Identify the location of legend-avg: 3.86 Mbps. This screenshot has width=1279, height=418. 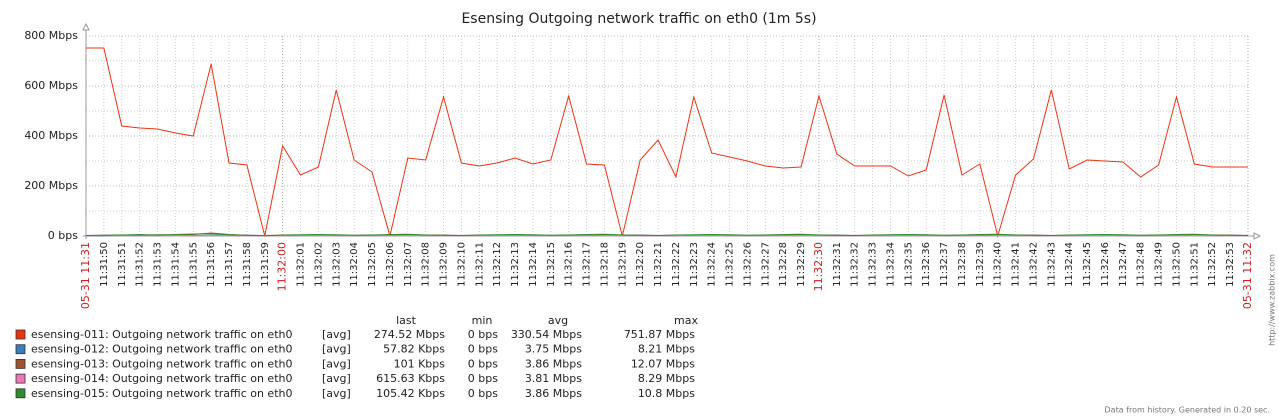
(553, 363).